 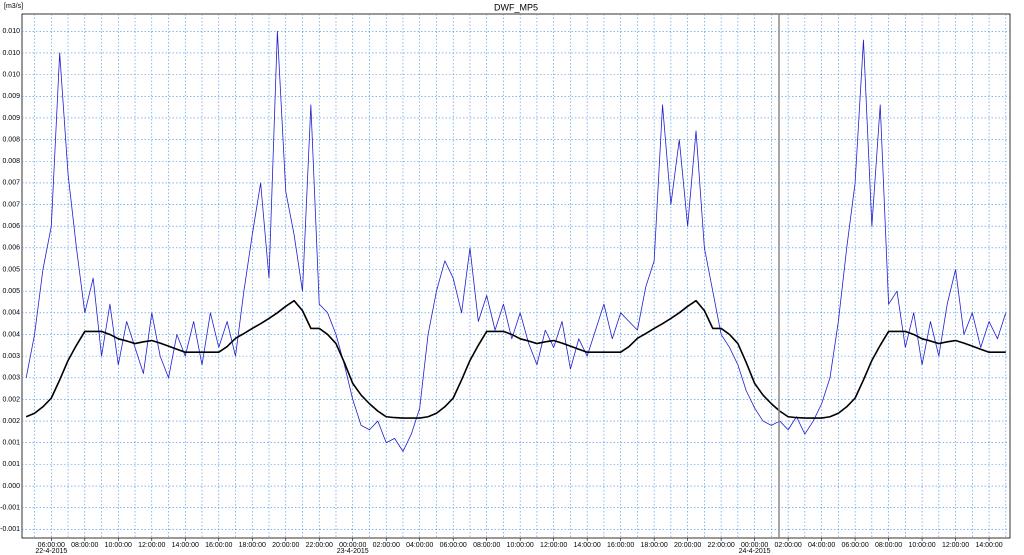 What do you see at coordinates (51, 551) in the screenshot?
I see `date-label: 22-4-2015` at bounding box center [51, 551].